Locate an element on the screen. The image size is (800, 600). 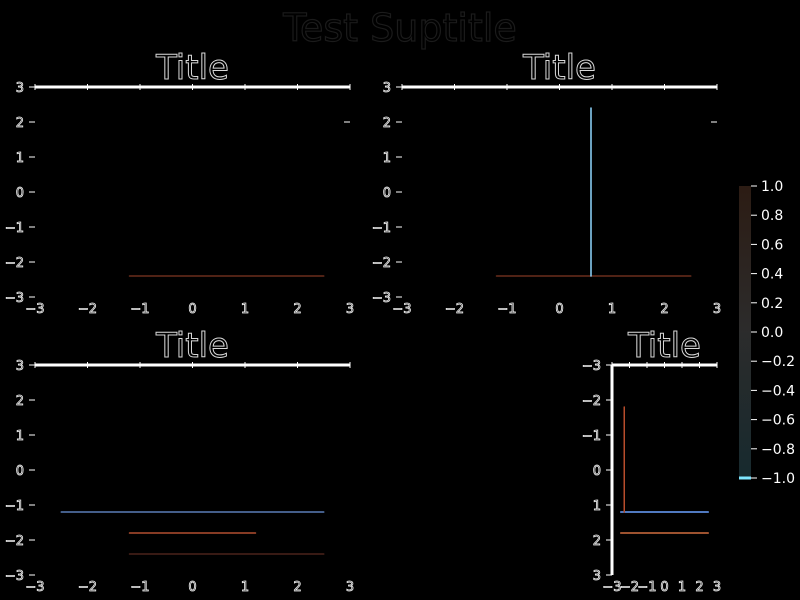
y-tick-label-1-4: 1 is located at coordinates (20, 158).